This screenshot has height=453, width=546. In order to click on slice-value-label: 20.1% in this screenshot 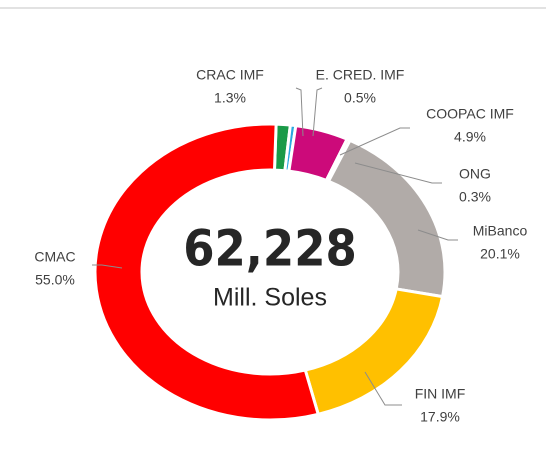, I will do `click(500, 254)`.